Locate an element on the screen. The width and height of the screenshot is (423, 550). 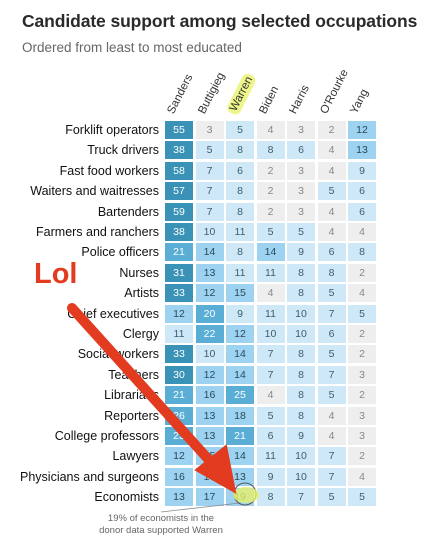
row-label: Bartenders is located at coordinates (128, 211).